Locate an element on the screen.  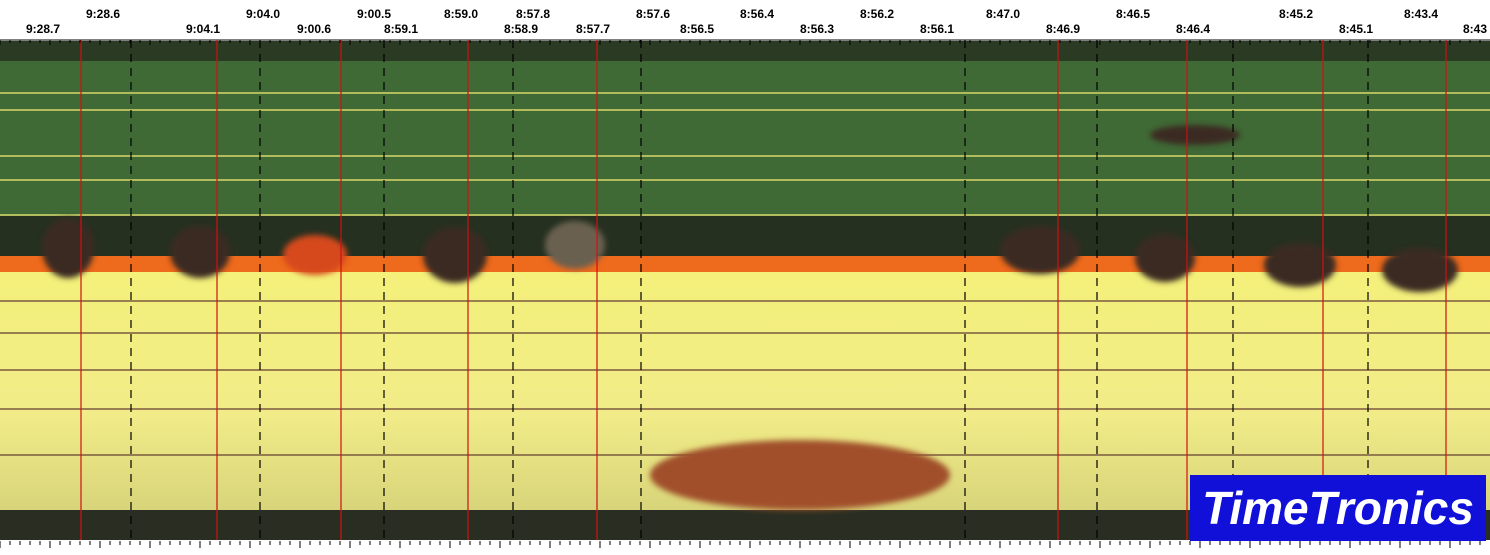
time-label: 8:57.6 is located at coordinates (653, 14).